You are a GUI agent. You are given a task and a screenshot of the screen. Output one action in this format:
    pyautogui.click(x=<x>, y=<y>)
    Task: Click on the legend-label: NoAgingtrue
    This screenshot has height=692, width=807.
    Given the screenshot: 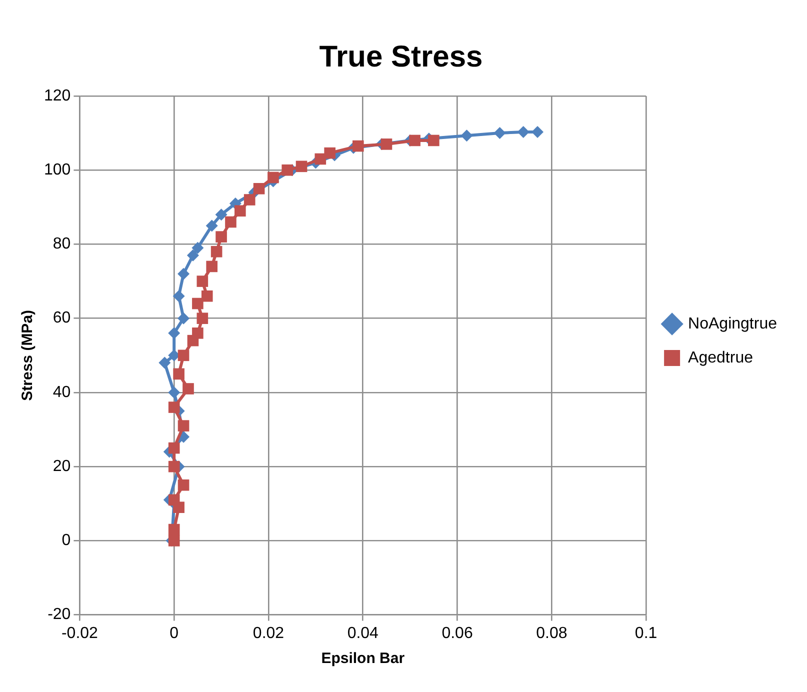 What is the action you would take?
    pyautogui.click(x=733, y=323)
    